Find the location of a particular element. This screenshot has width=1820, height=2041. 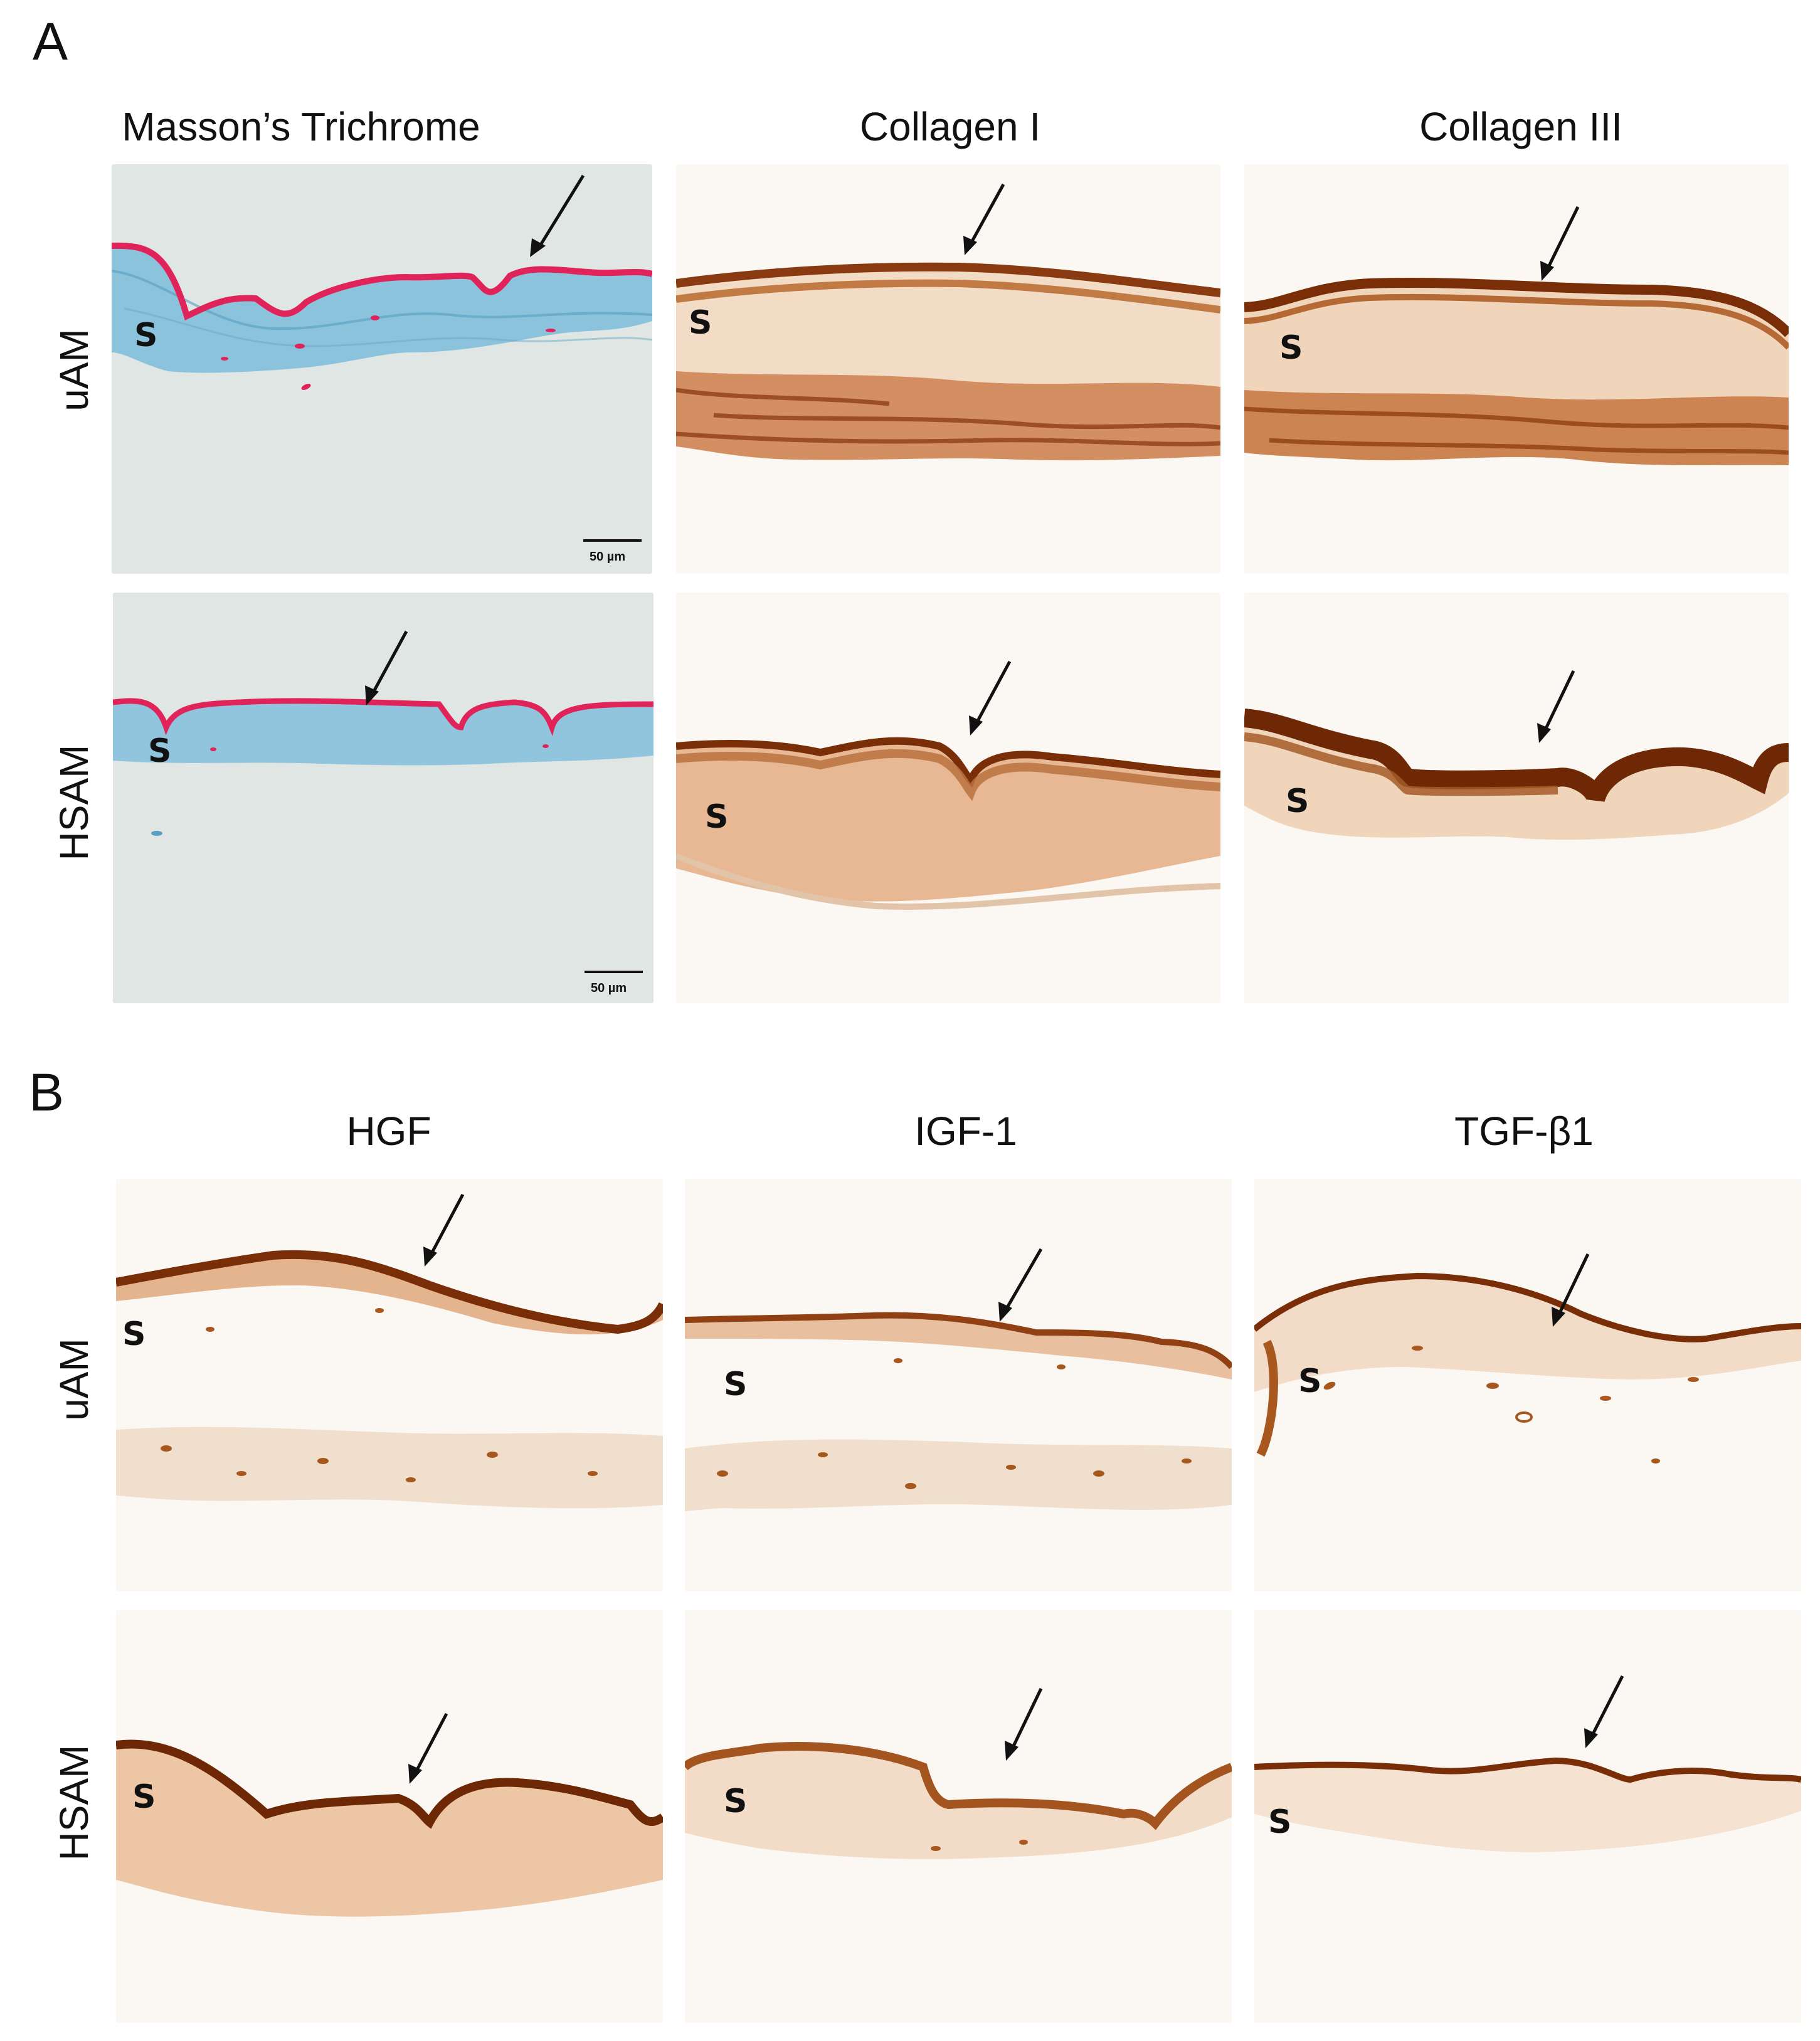

micrograph-hsam-hgf: S is located at coordinates (389, 1816).